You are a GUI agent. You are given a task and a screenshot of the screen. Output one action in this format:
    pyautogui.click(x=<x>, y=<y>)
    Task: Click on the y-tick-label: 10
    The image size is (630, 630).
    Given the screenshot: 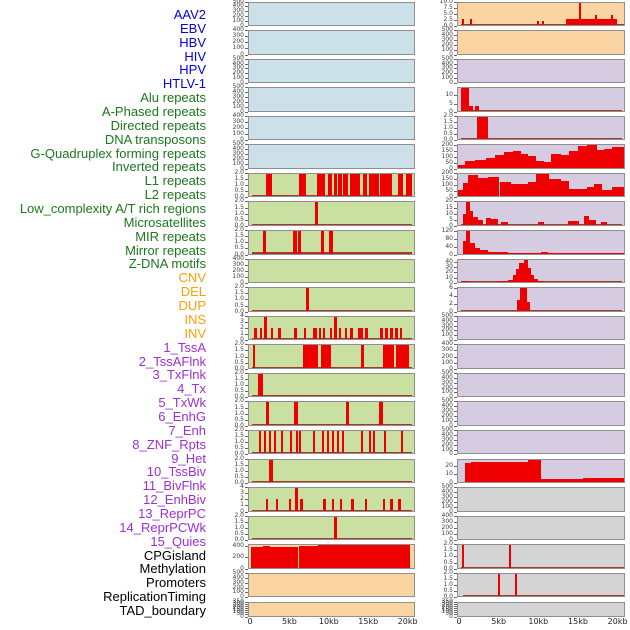 What is the action you would take?
    pyautogui.click(x=449, y=277)
    